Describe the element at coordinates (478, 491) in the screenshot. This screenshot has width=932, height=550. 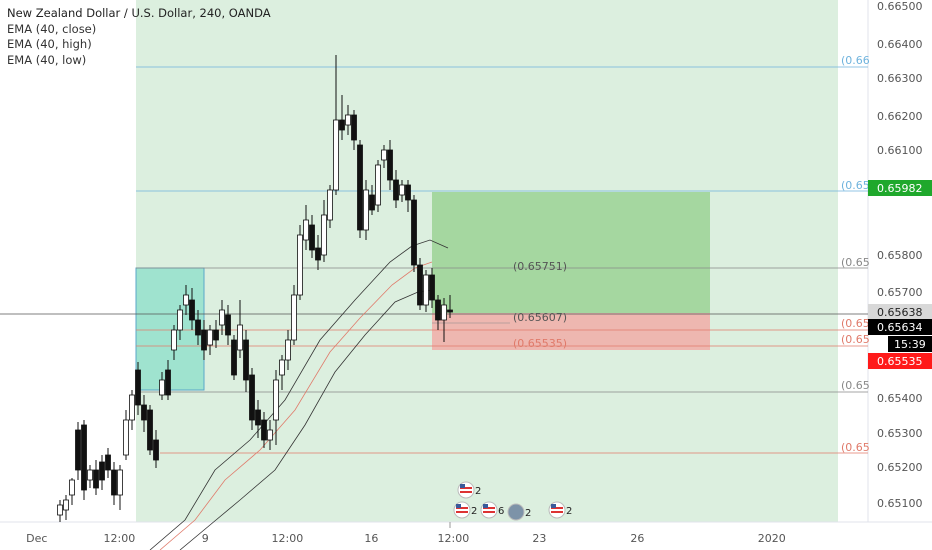
I see `event-count-0: 2` at that location.